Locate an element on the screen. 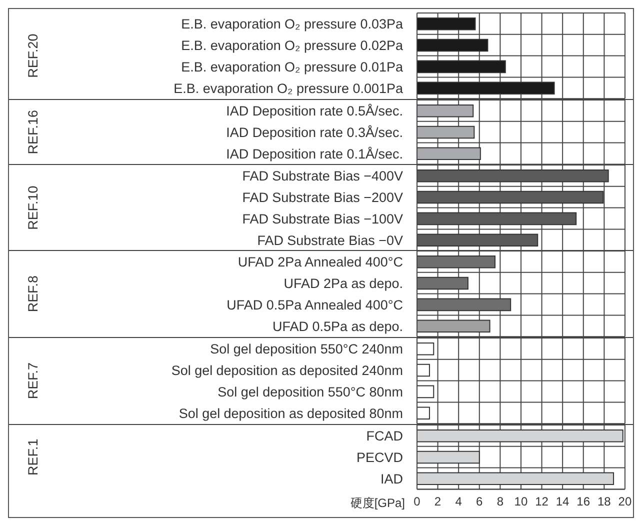 The image size is (640, 532). y-axis-title: REF.8 is located at coordinates (33, 294).